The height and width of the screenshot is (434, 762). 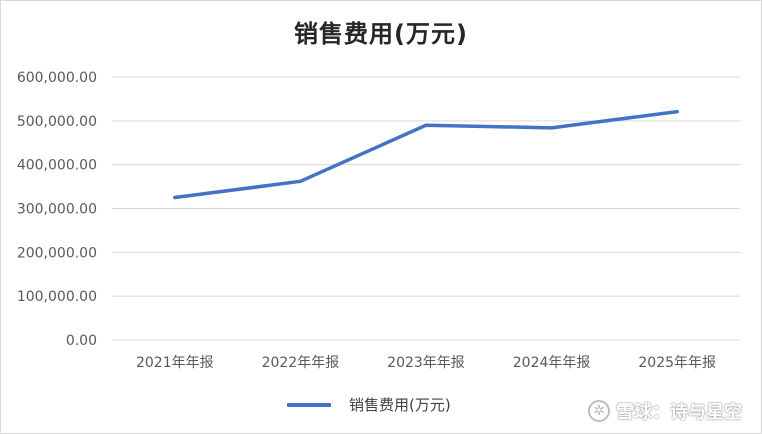 What do you see at coordinates (57, 122) in the screenshot?
I see `y-tick-label: 500,000.00` at bounding box center [57, 122].